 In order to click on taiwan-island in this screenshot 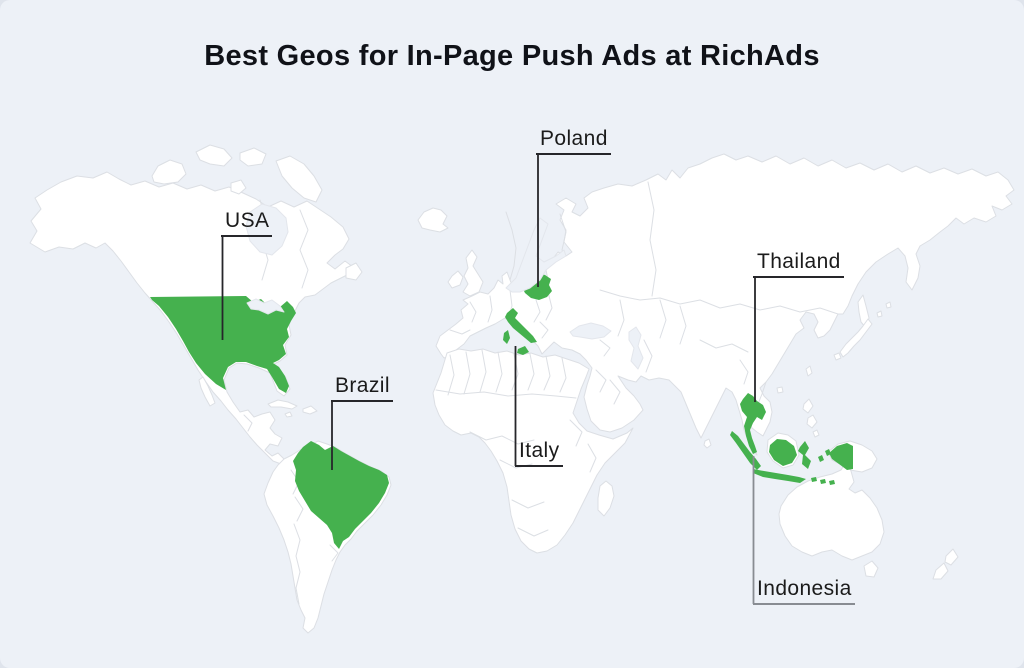, I will do `click(809, 371)`.